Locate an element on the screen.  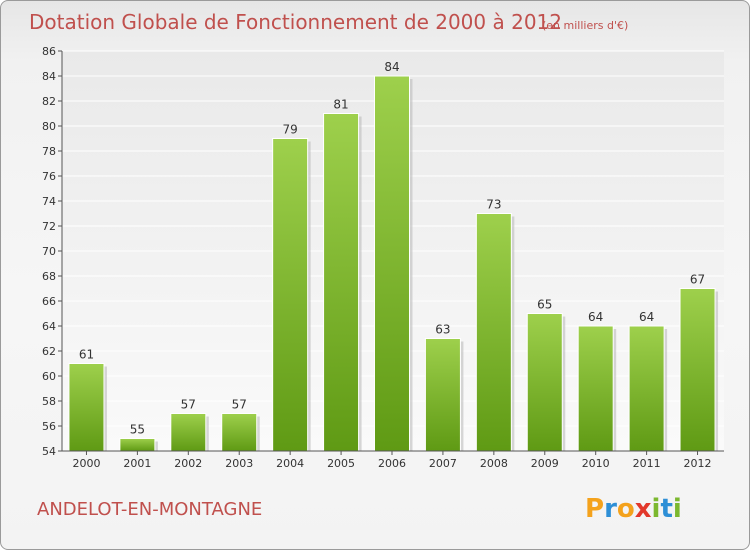
data-label: 65 is located at coordinates (544, 305).